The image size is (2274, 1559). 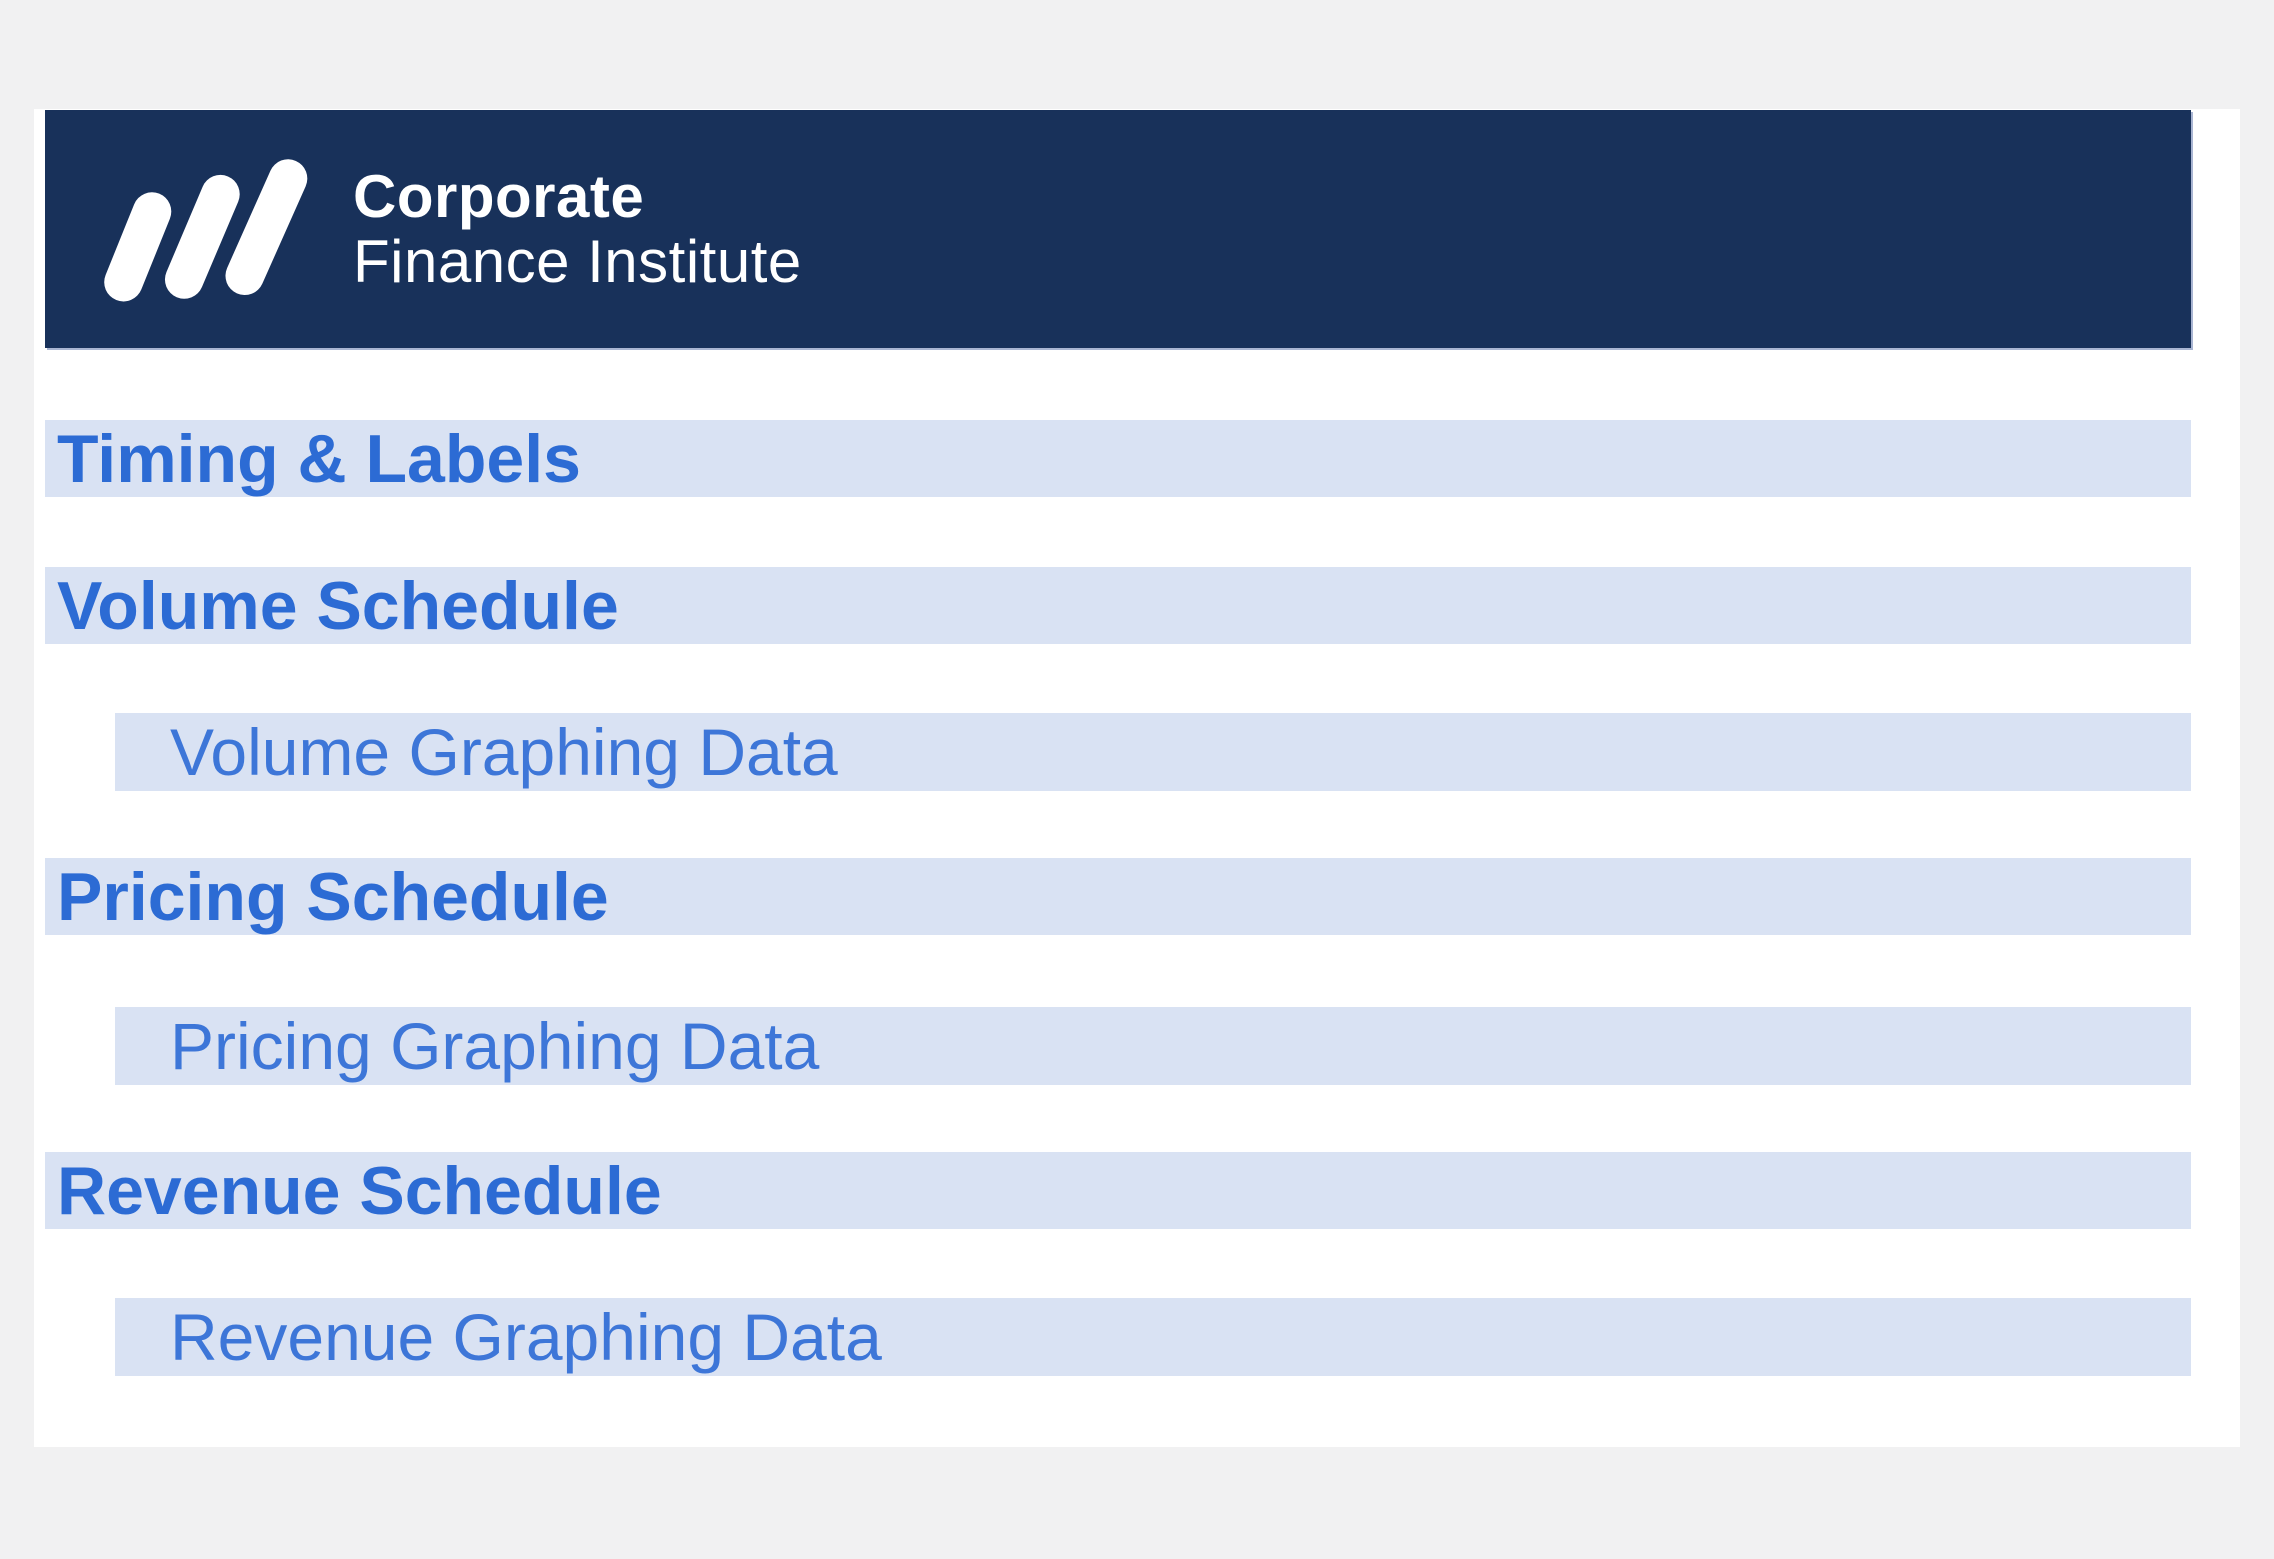 I want to click on section-timing-and-labels: Timing & Labels, so click(x=1118, y=458).